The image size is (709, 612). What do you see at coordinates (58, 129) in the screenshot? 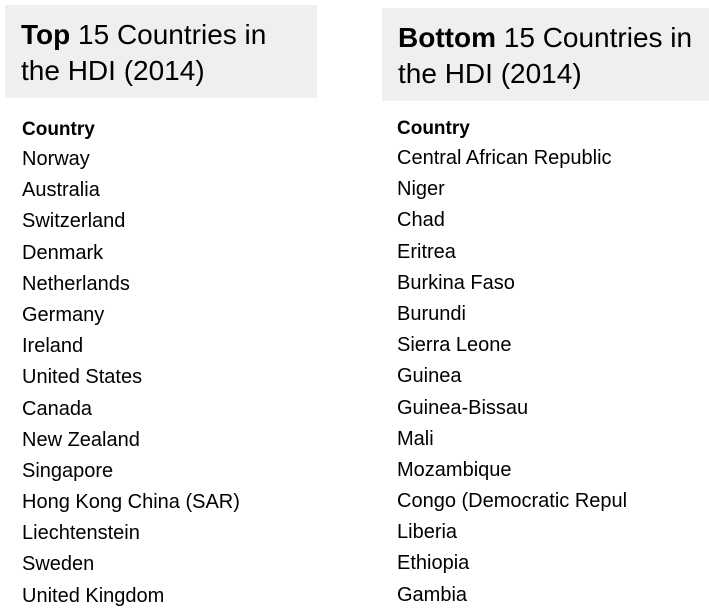
I see `top-column-header: Country` at bounding box center [58, 129].